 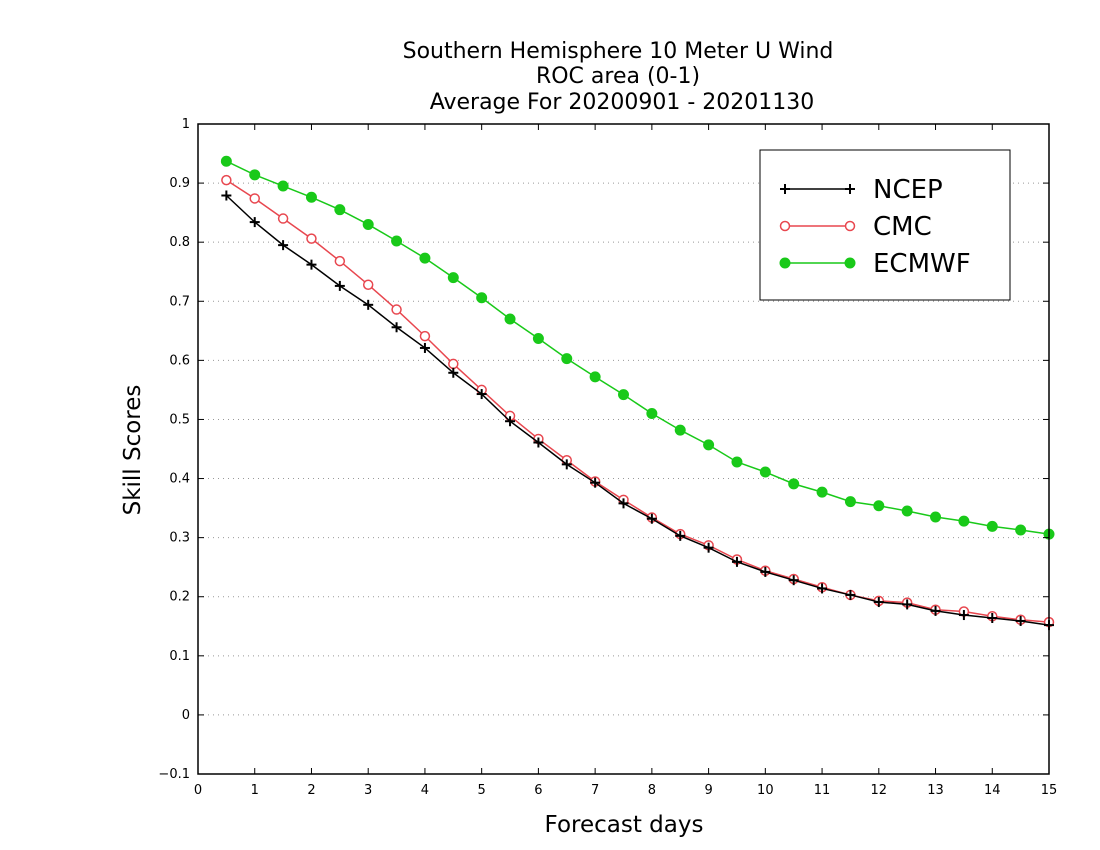 What do you see at coordinates (179, 597) in the screenshot?
I see `y-tick-label: 0.2` at bounding box center [179, 597].